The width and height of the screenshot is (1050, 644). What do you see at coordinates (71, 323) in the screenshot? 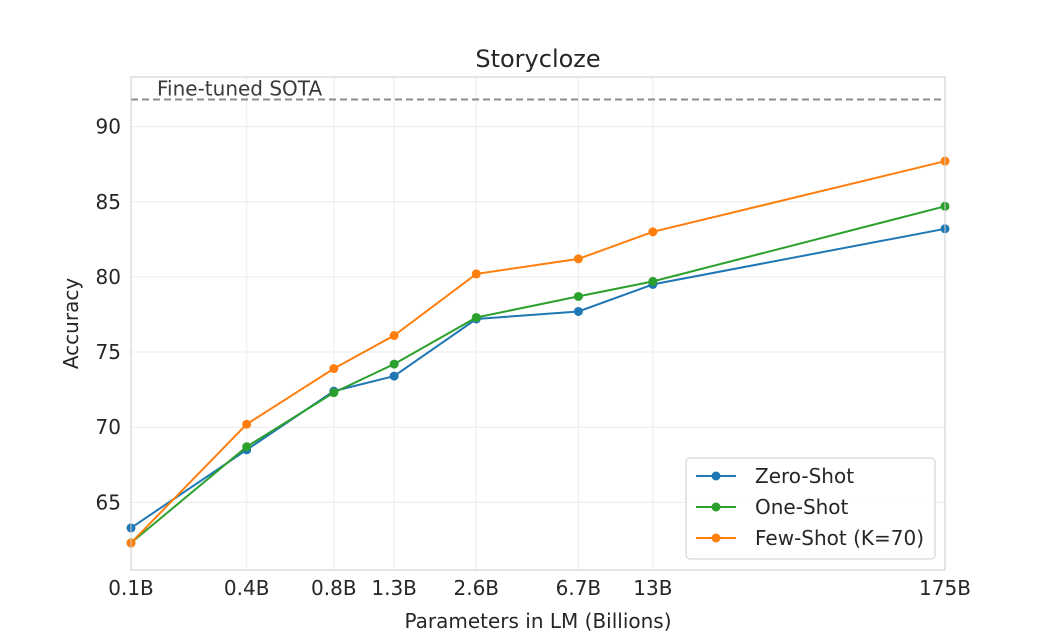
I see `y-axis-label: Accuracy` at bounding box center [71, 323].